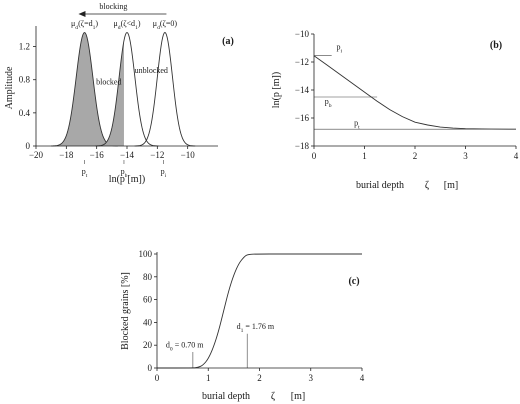 The height and width of the screenshot is (404, 520). I want to click on x-axis-label-b: burial depth, so click(380, 185).